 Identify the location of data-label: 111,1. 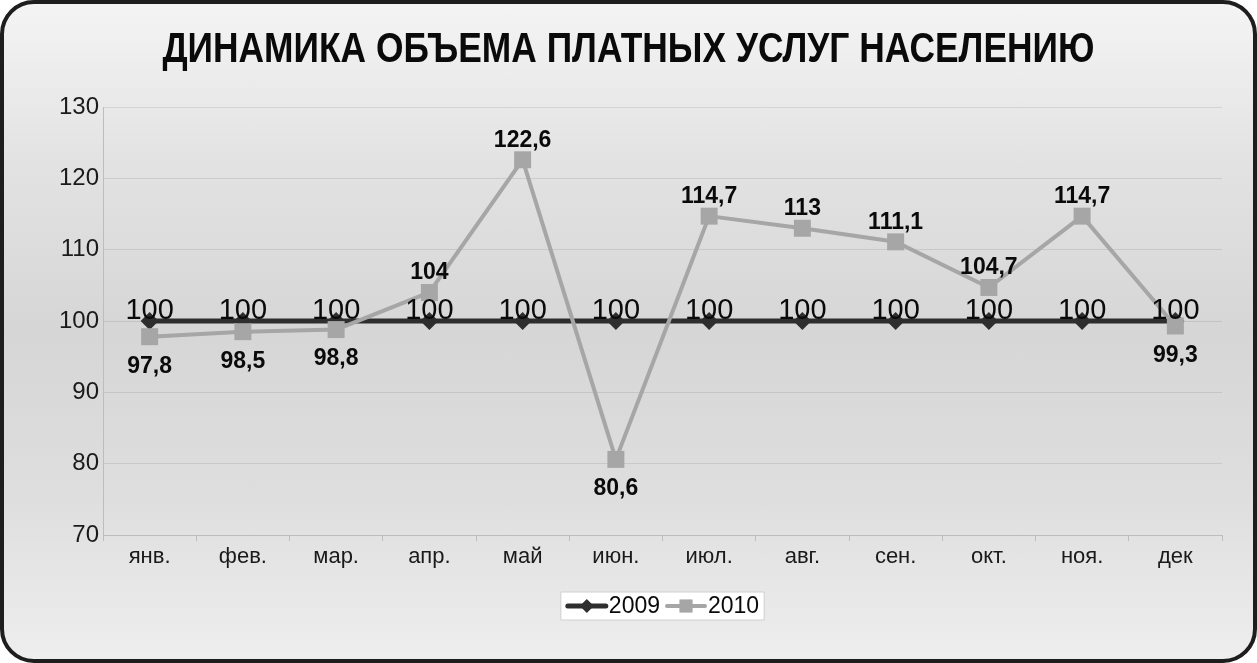
(896, 220).